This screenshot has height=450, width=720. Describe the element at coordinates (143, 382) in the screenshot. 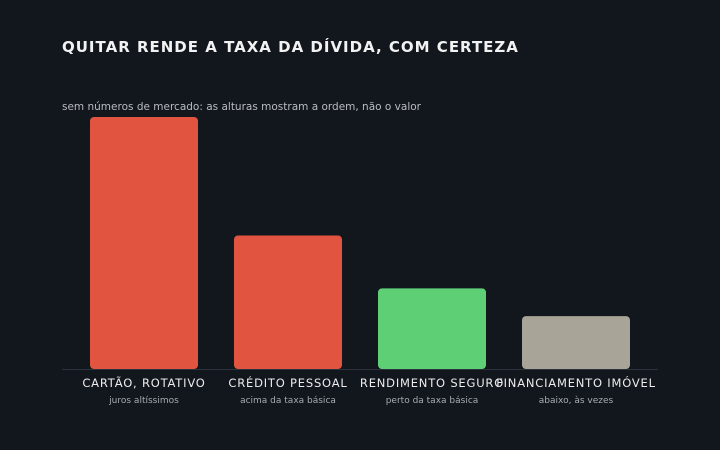

I see `category-label: CARTÃO, ROTATIVO` at that location.